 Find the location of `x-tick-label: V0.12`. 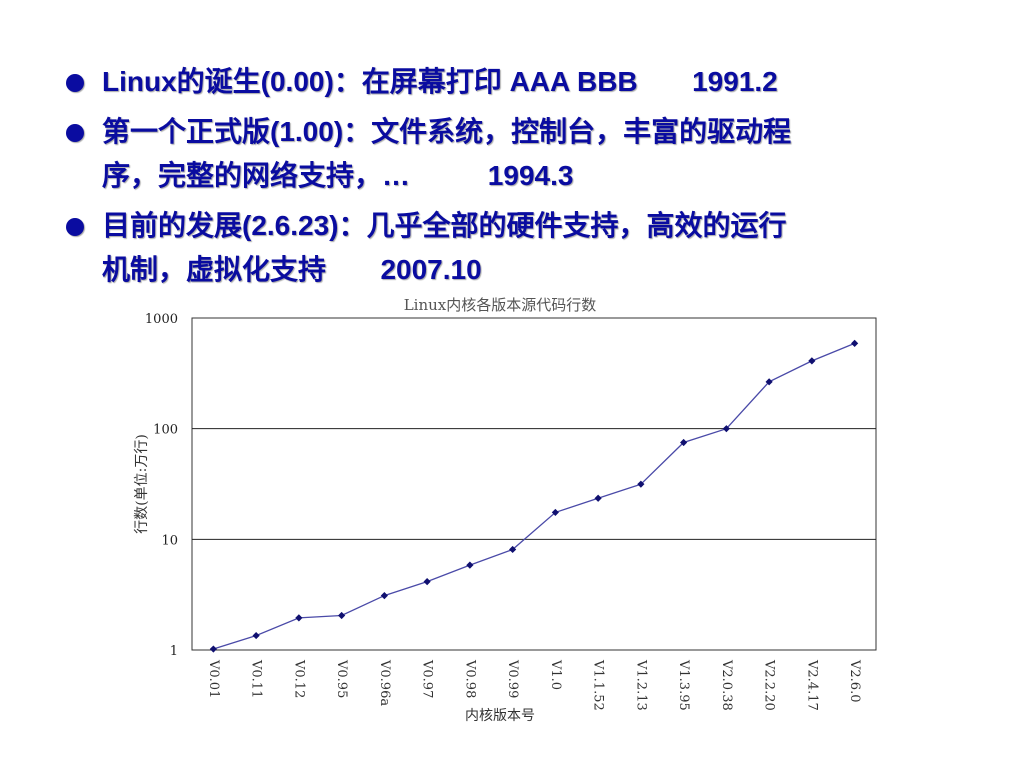

x-tick-label: V0.12 is located at coordinates (298, 678).